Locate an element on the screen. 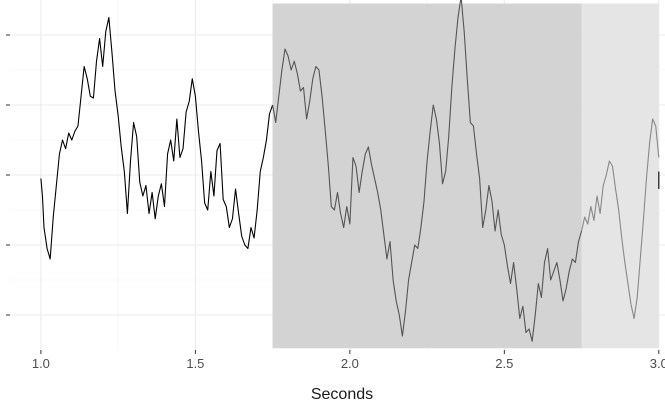 Image resolution: width=665 pixels, height=408 pixels. x-tick-label: 2.0 is located at coordinates (350, 363).